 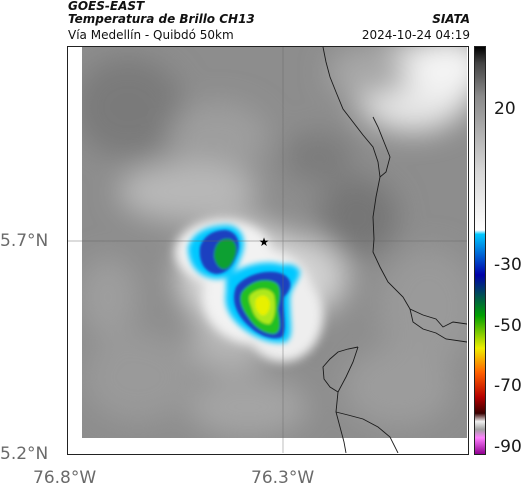 I want to click on product-title: Temperatura de Brillo CH13, so click(x=161, y=19).